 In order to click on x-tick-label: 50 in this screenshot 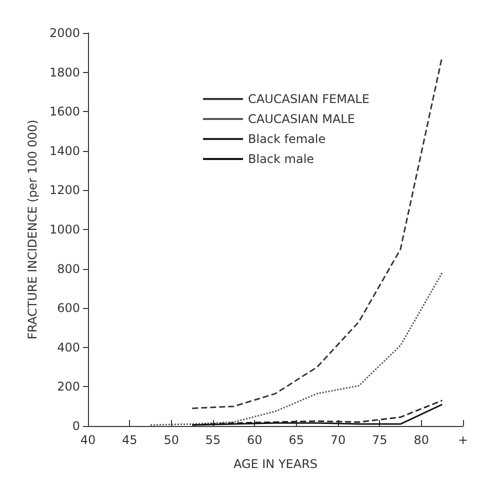, I will do `click(171, 440)`.